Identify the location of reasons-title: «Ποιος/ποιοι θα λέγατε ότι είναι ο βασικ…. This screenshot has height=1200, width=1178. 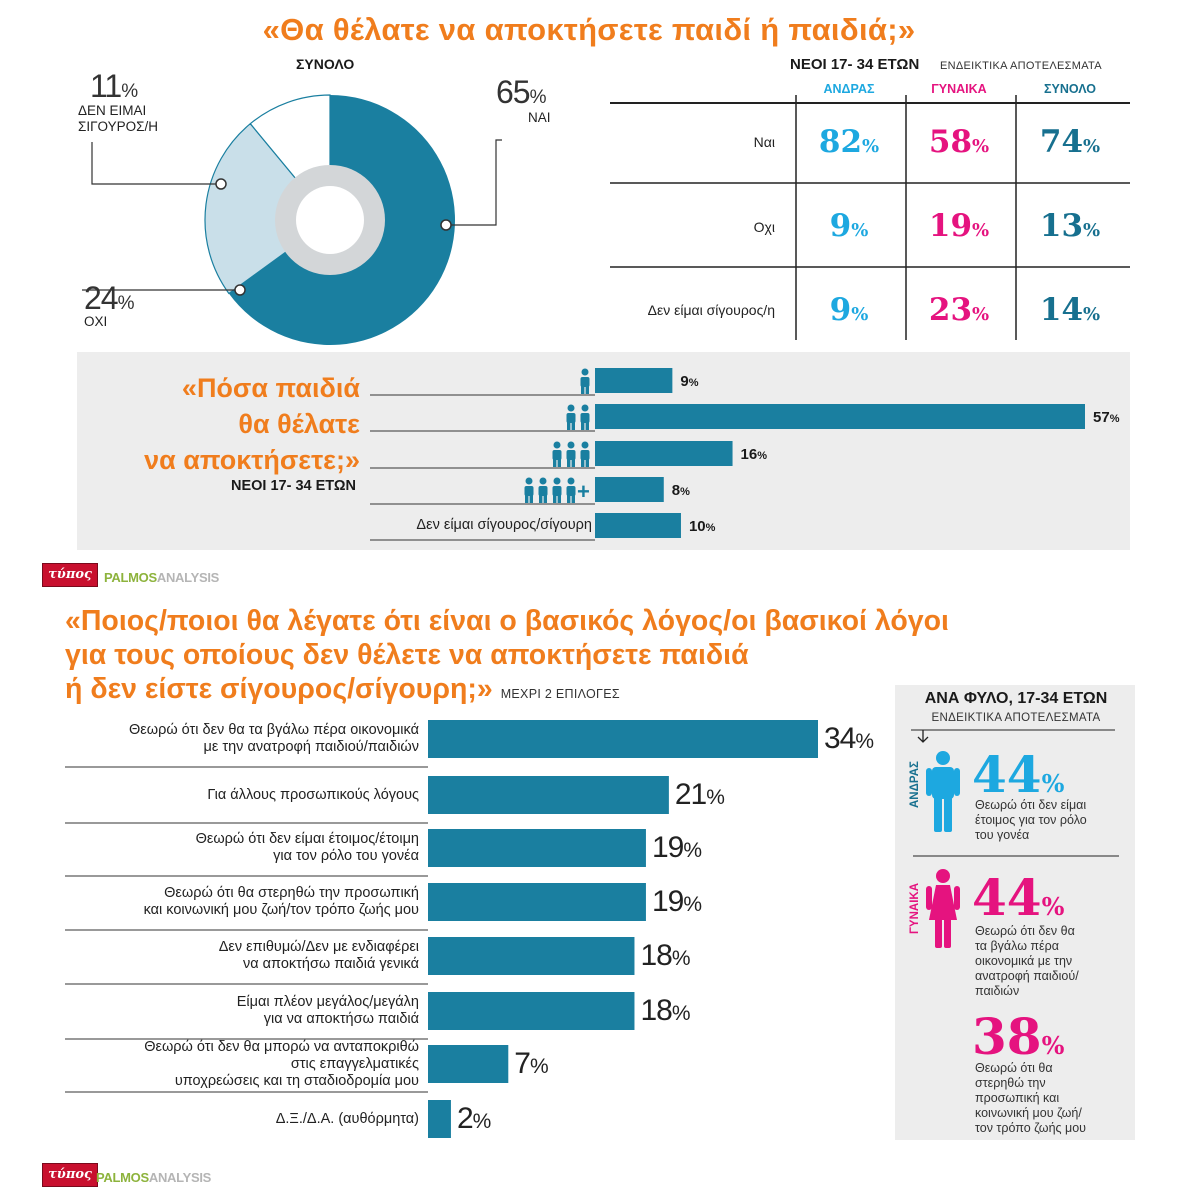
(615, 657).